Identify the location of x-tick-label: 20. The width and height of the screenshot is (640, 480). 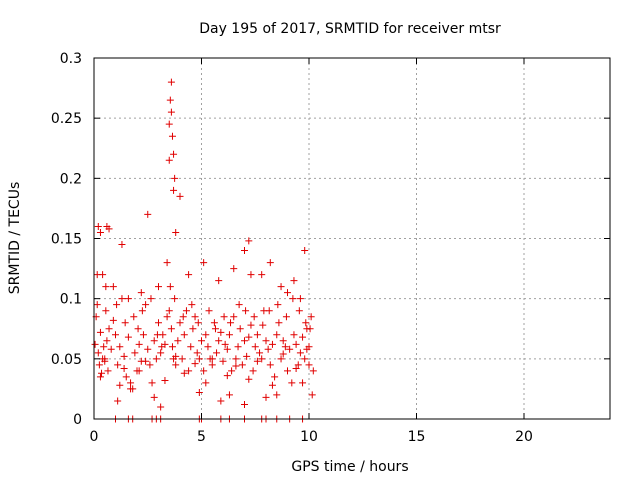
(524, 437).